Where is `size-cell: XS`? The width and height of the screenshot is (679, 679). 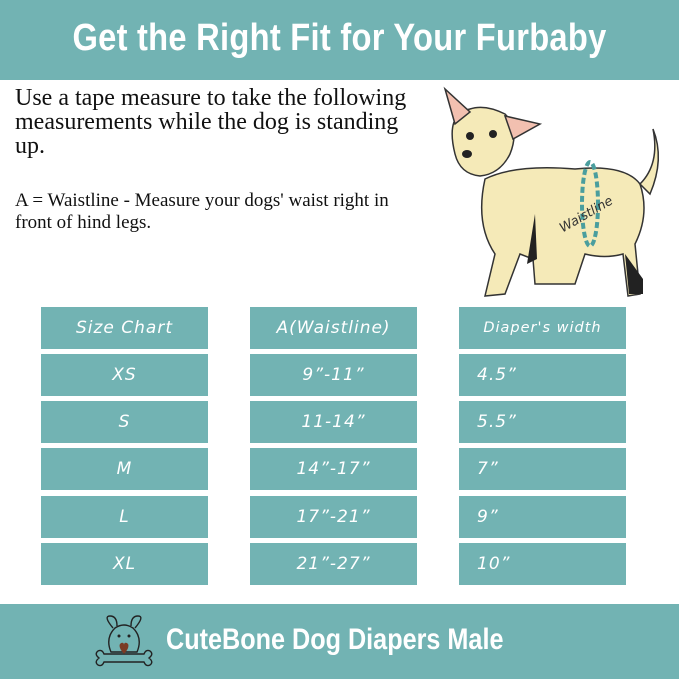
size-cell: XS is located at coordinates (124, 375).